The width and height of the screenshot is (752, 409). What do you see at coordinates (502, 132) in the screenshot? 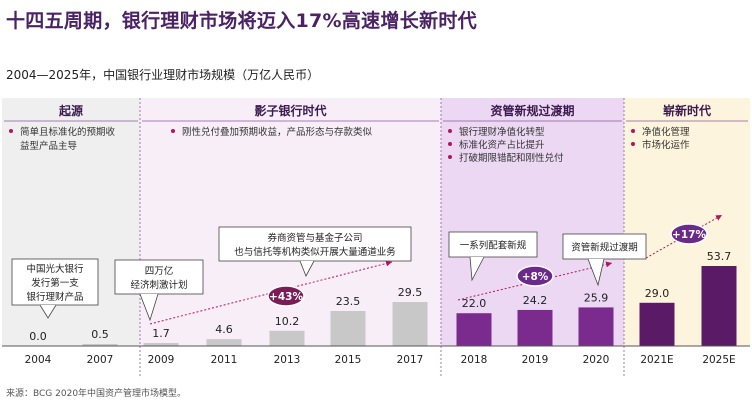
I see `era-bullet: 银行理财净值化转型` at bounding box center [502, 132].